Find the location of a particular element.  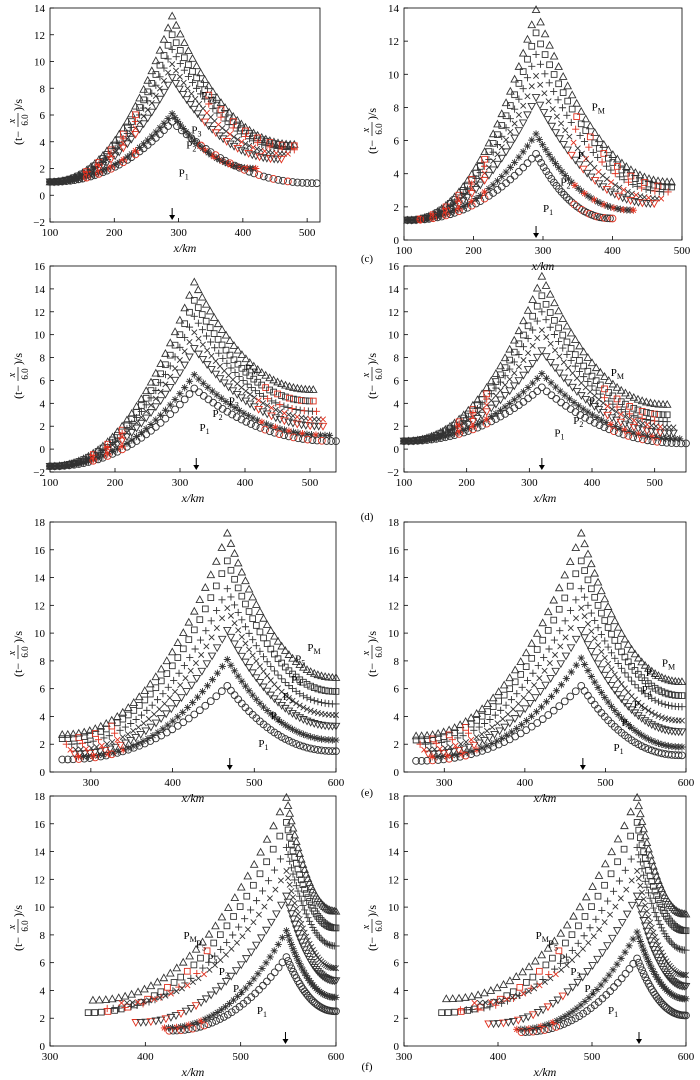

y-tick-label: 18 is located at coordinates (394, 523).